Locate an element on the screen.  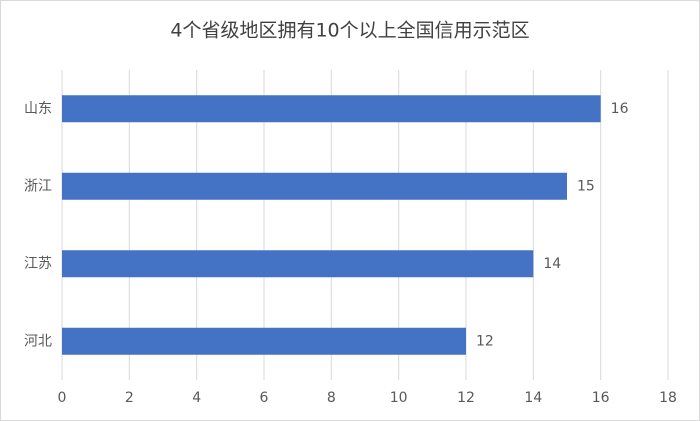
x-tick-label: 8 is located at coordinates (331, 398).